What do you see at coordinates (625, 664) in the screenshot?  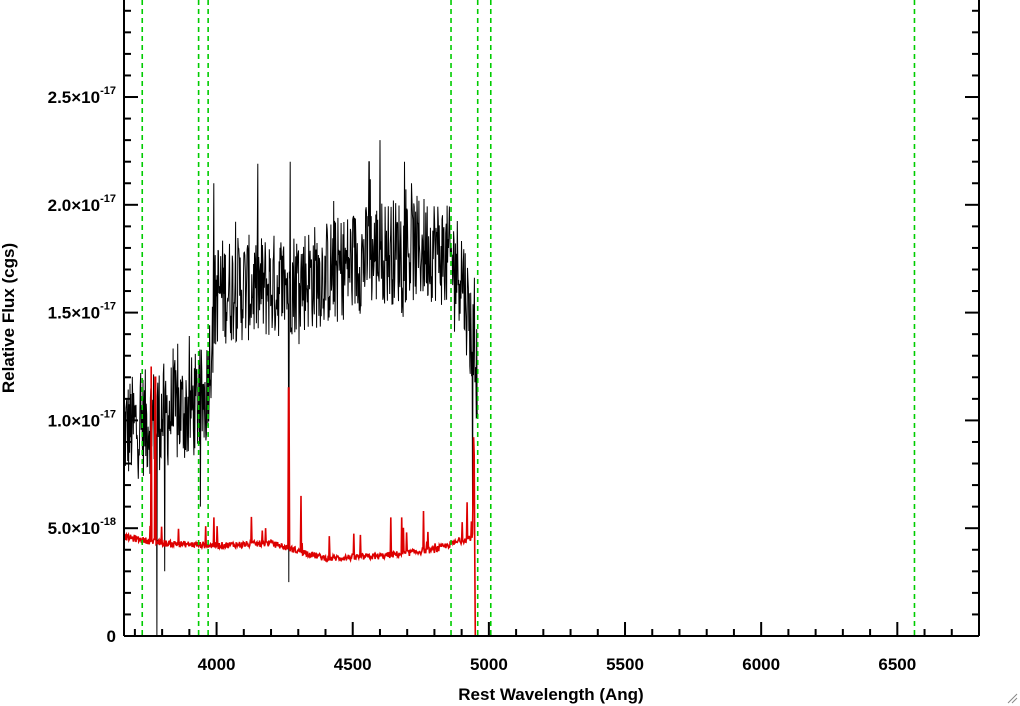 I see `x-tick-label: 5500` at bounding box center [625, 664].